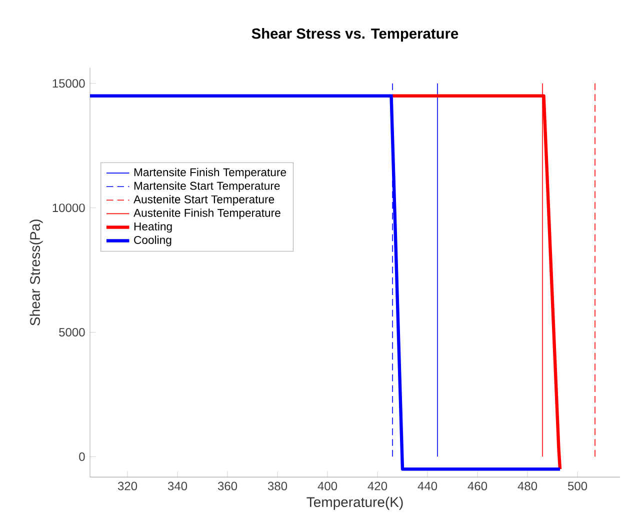 The image size is (621, 518). I want to click on x-tick-label: 380, so click(278, 486).